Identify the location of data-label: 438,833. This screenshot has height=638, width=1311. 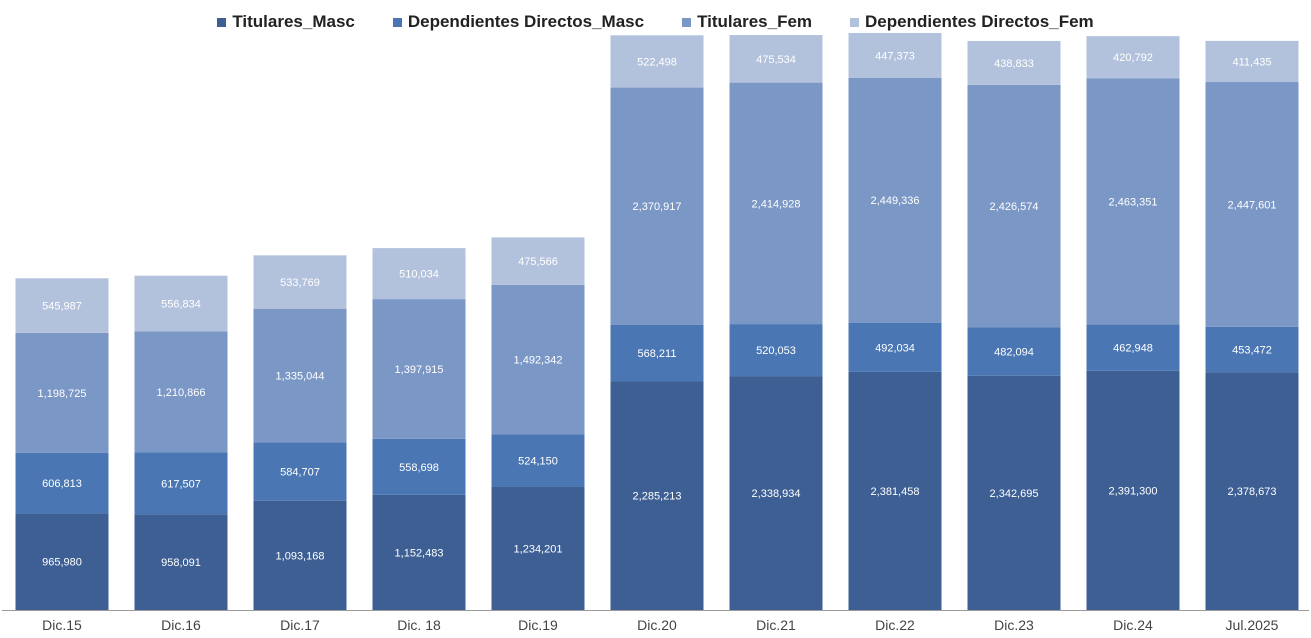
(1014, 64).